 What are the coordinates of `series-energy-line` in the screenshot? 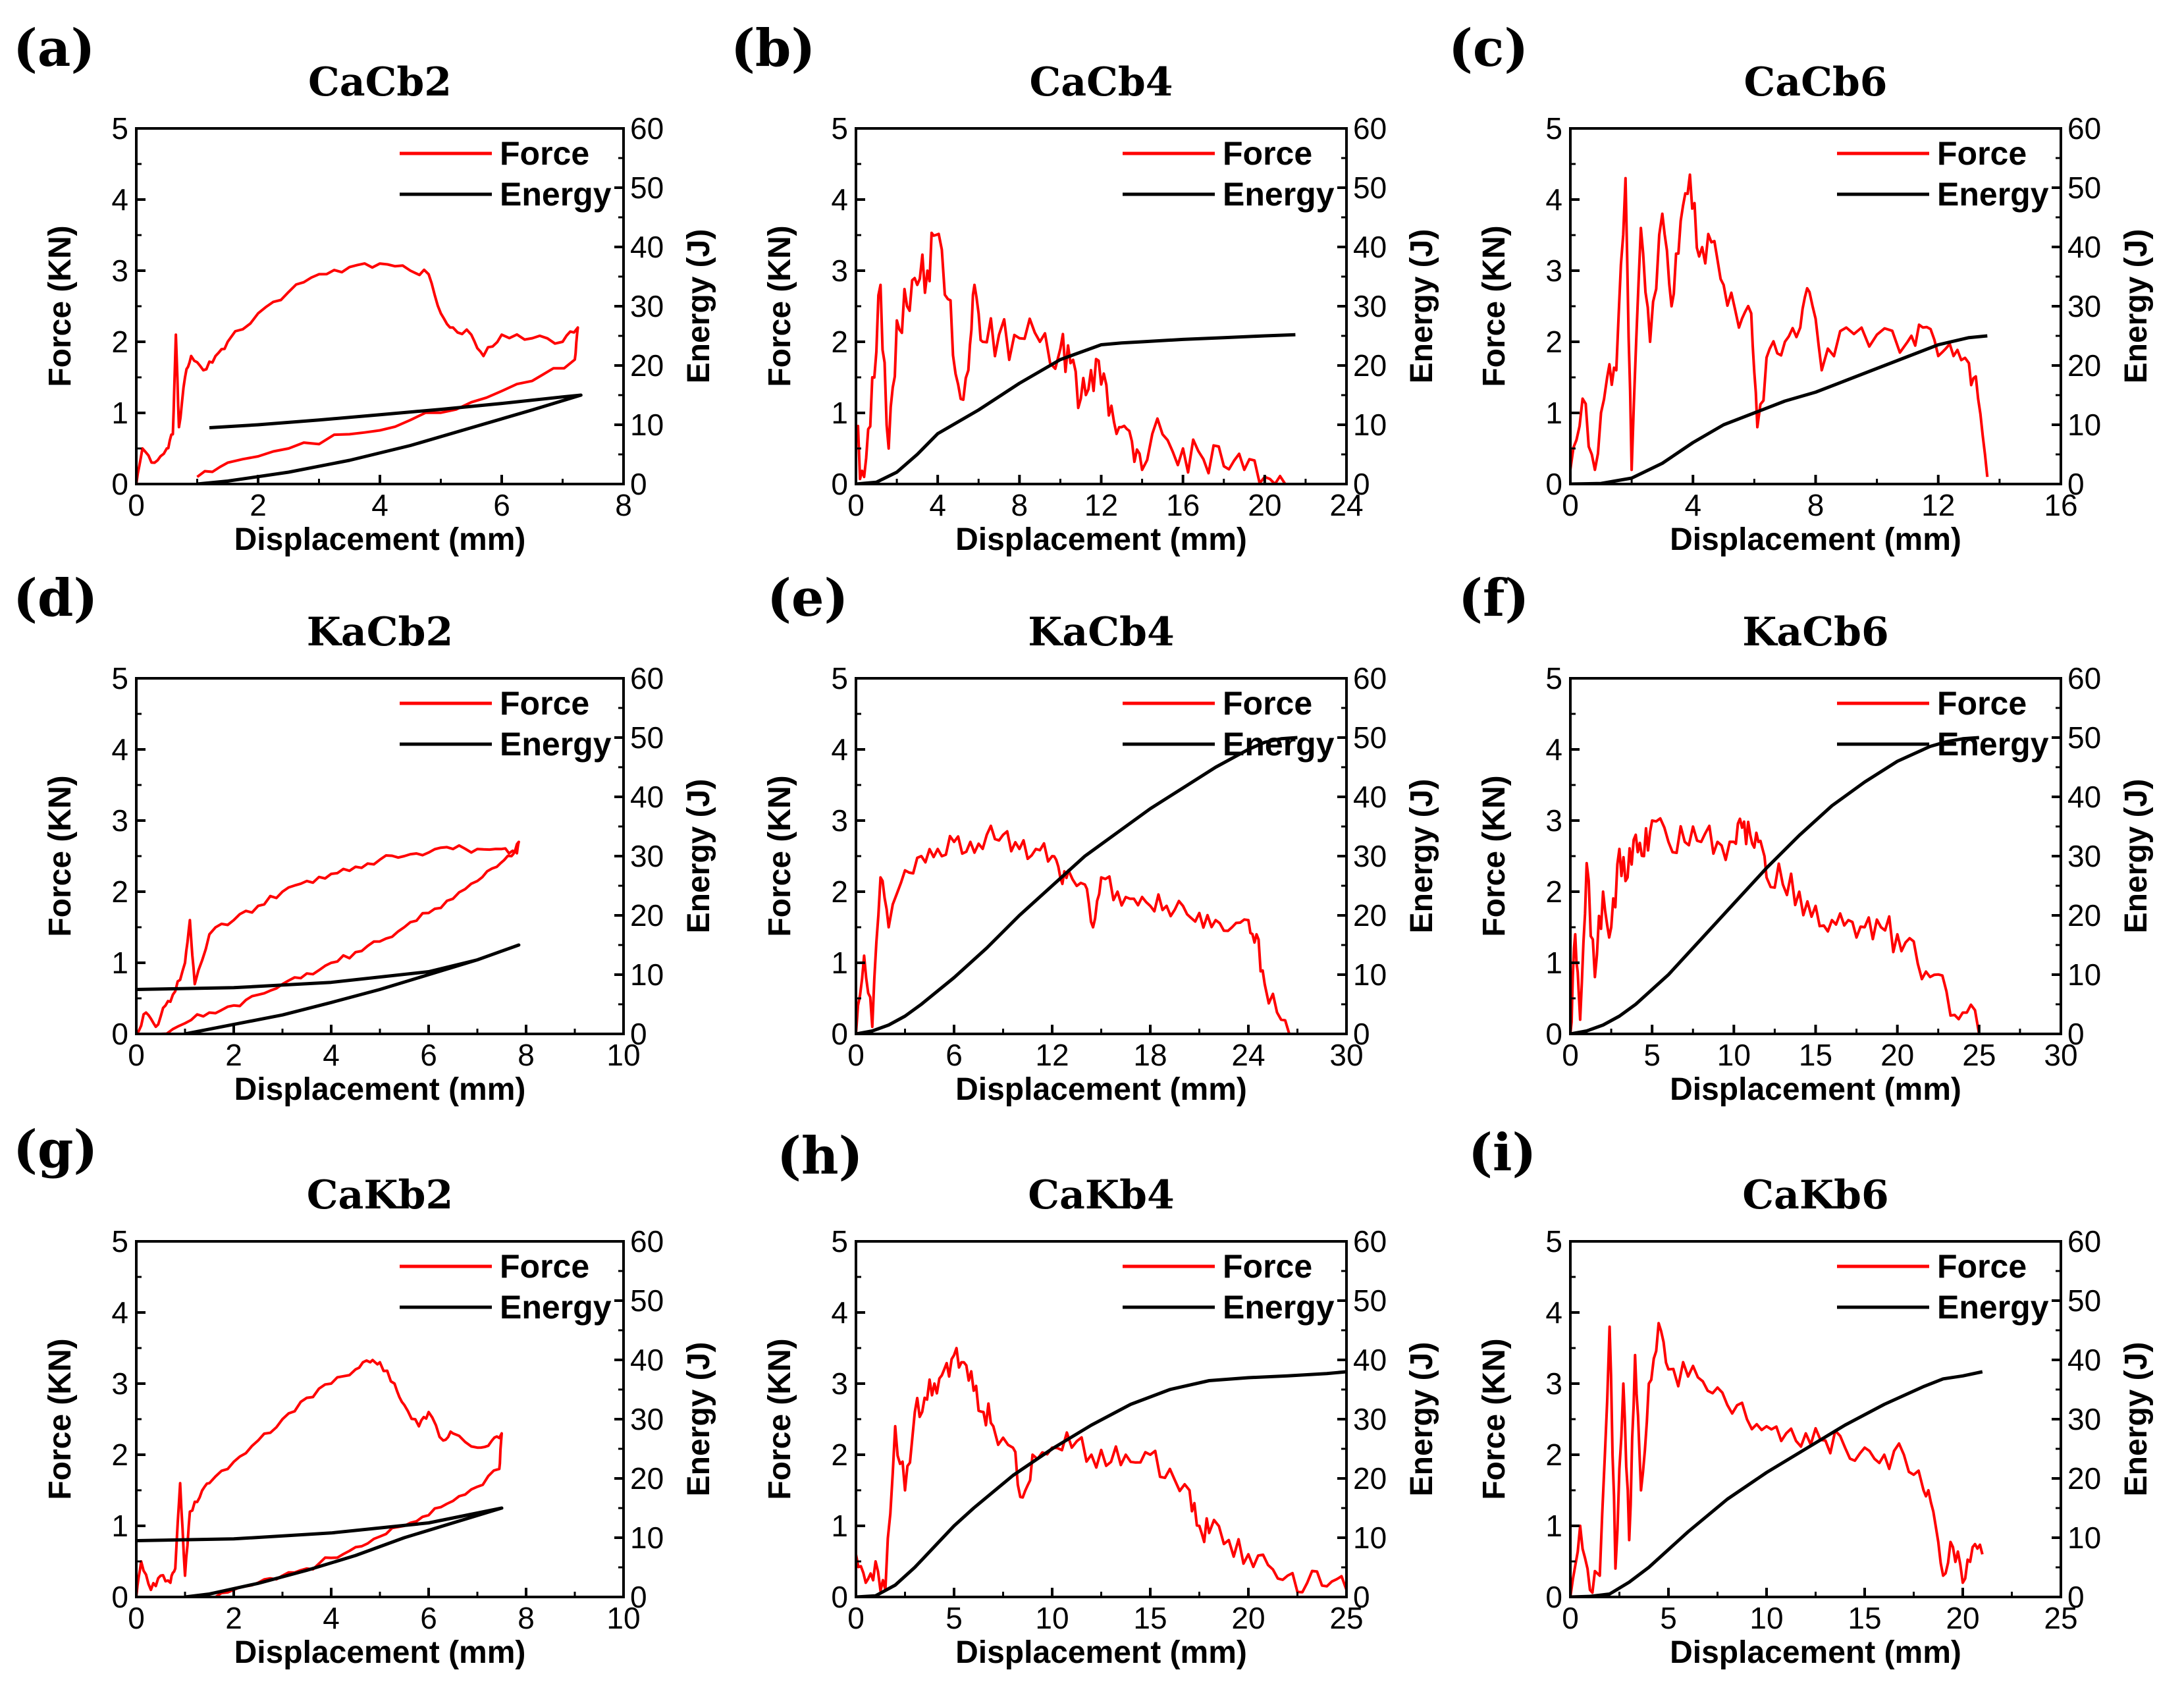 It's located at (1076, 408).